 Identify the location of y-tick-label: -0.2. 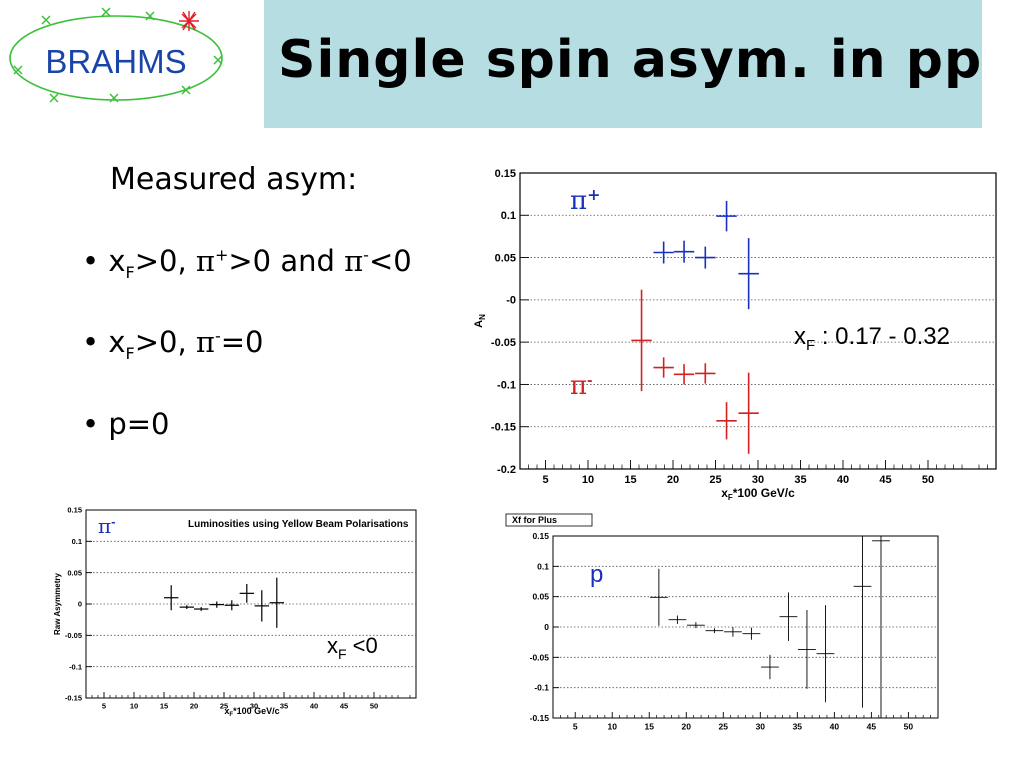
(506, 470).